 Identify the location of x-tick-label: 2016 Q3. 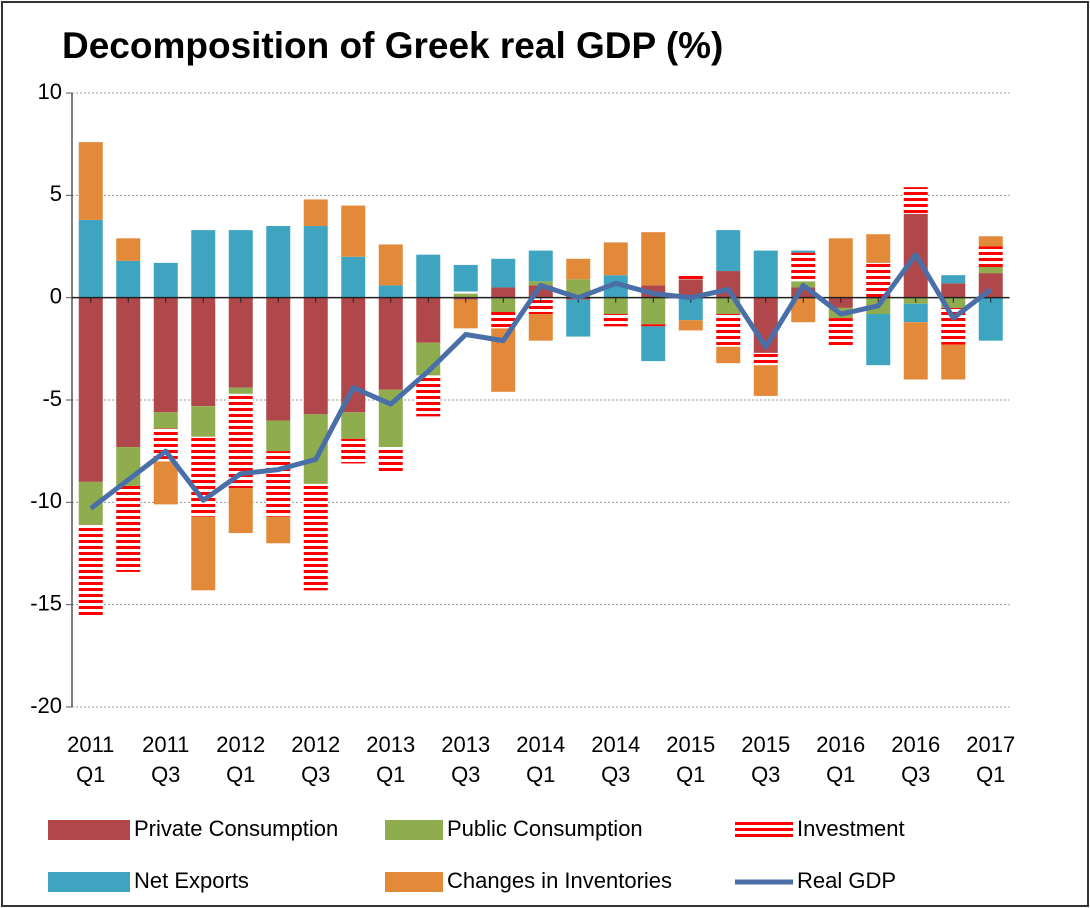
(916, 759).